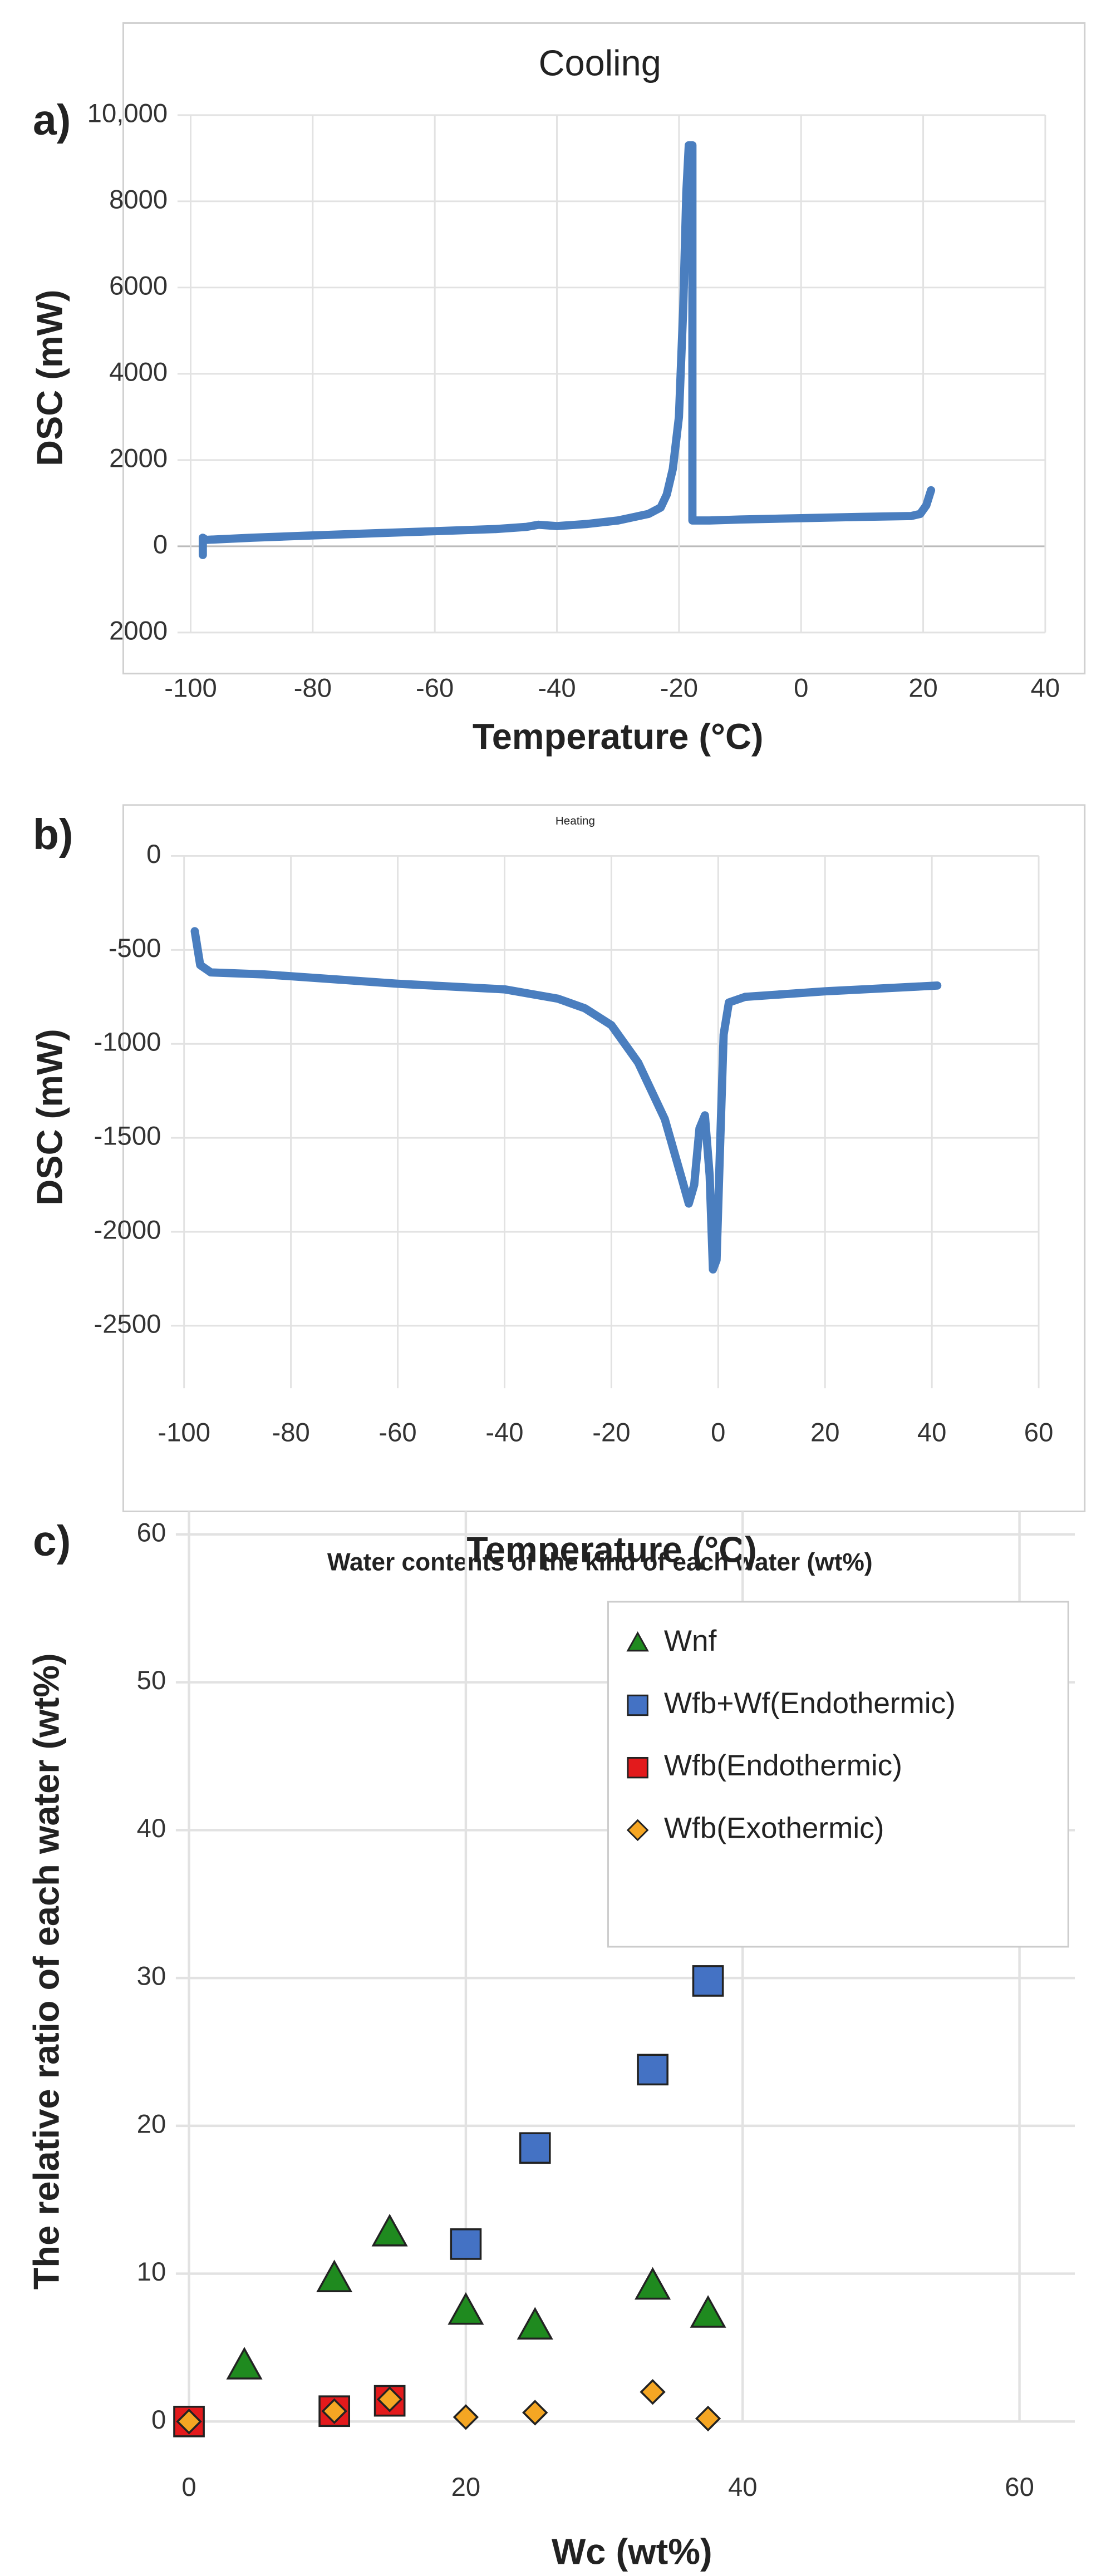 This screenshot has height=2576, width=1111. Describe the element at coordinates (632, 2551) in the screenshot. I see `x-axis-label: Wc (wt%)` at that location.